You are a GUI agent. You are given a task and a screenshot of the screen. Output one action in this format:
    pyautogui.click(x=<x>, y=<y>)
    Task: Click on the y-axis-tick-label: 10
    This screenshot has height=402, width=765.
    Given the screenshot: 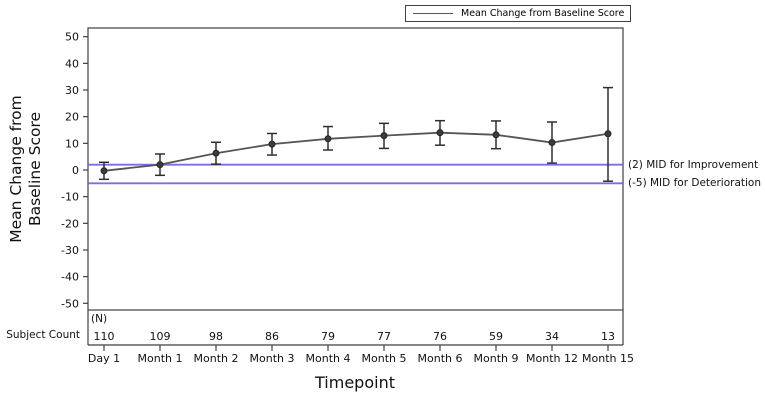 What is the action you would take?
    pyautogui.click(x=72, y=143)
    